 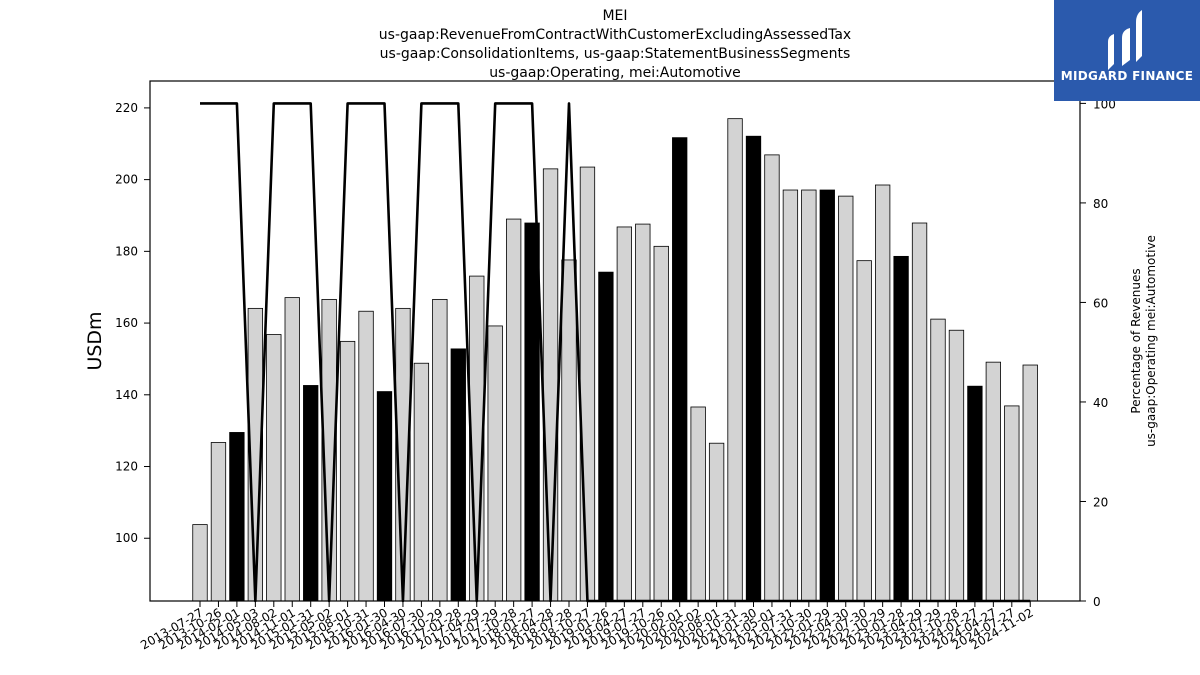 What do you see at coordinates (95, 340) in the screenshot?
I see `left-axis-label: USDm` at bounding box center [95, 340].